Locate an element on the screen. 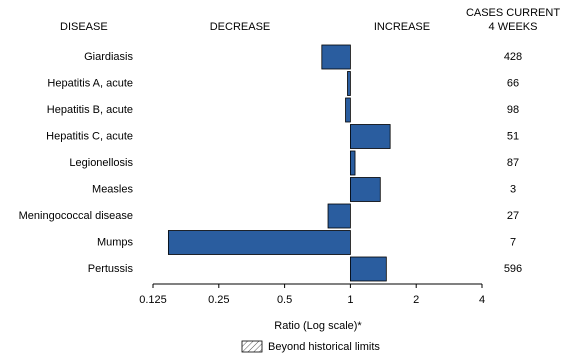 The height and width of the screenshot is (360, 574). x-tick-label: 0.5 is located at coordinates (284, 300).